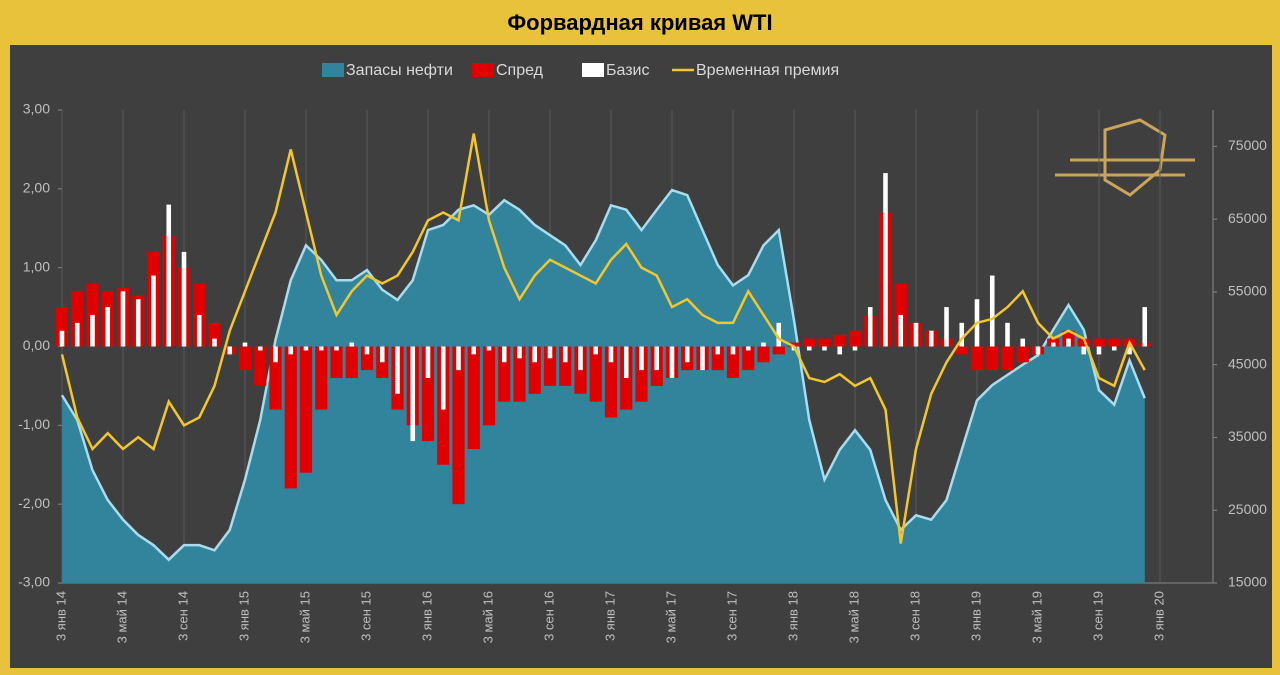  Describe the element at coordinates (1247, 509) in the screenshot. I see `y2-tick-label: 25000` at that location.